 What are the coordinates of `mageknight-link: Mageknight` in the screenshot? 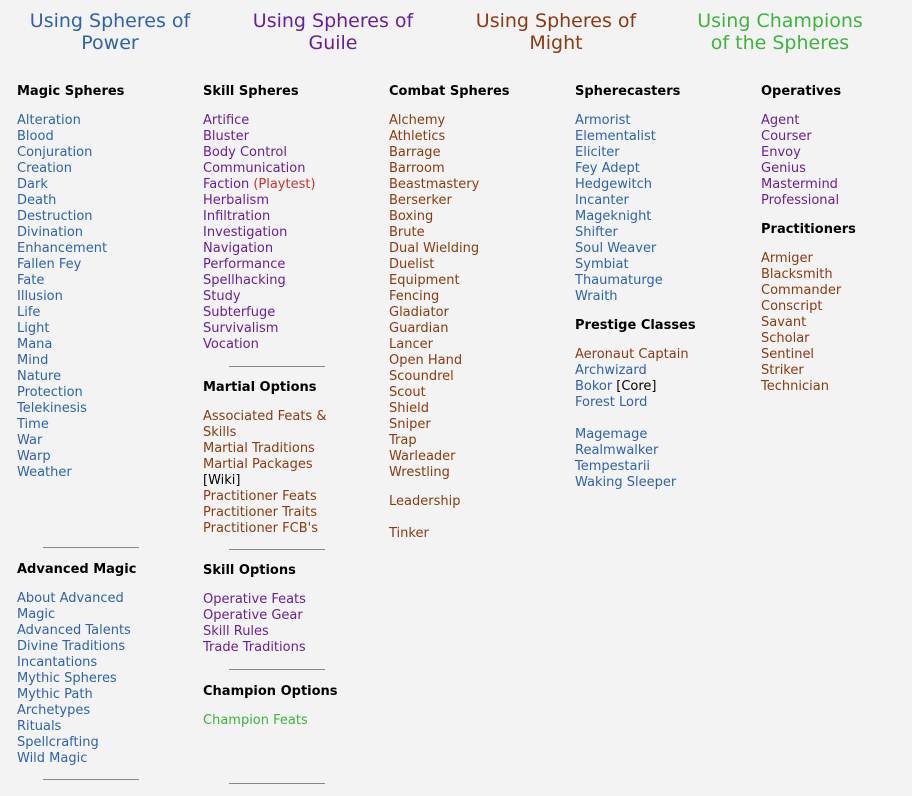 It's located at (613, 216).